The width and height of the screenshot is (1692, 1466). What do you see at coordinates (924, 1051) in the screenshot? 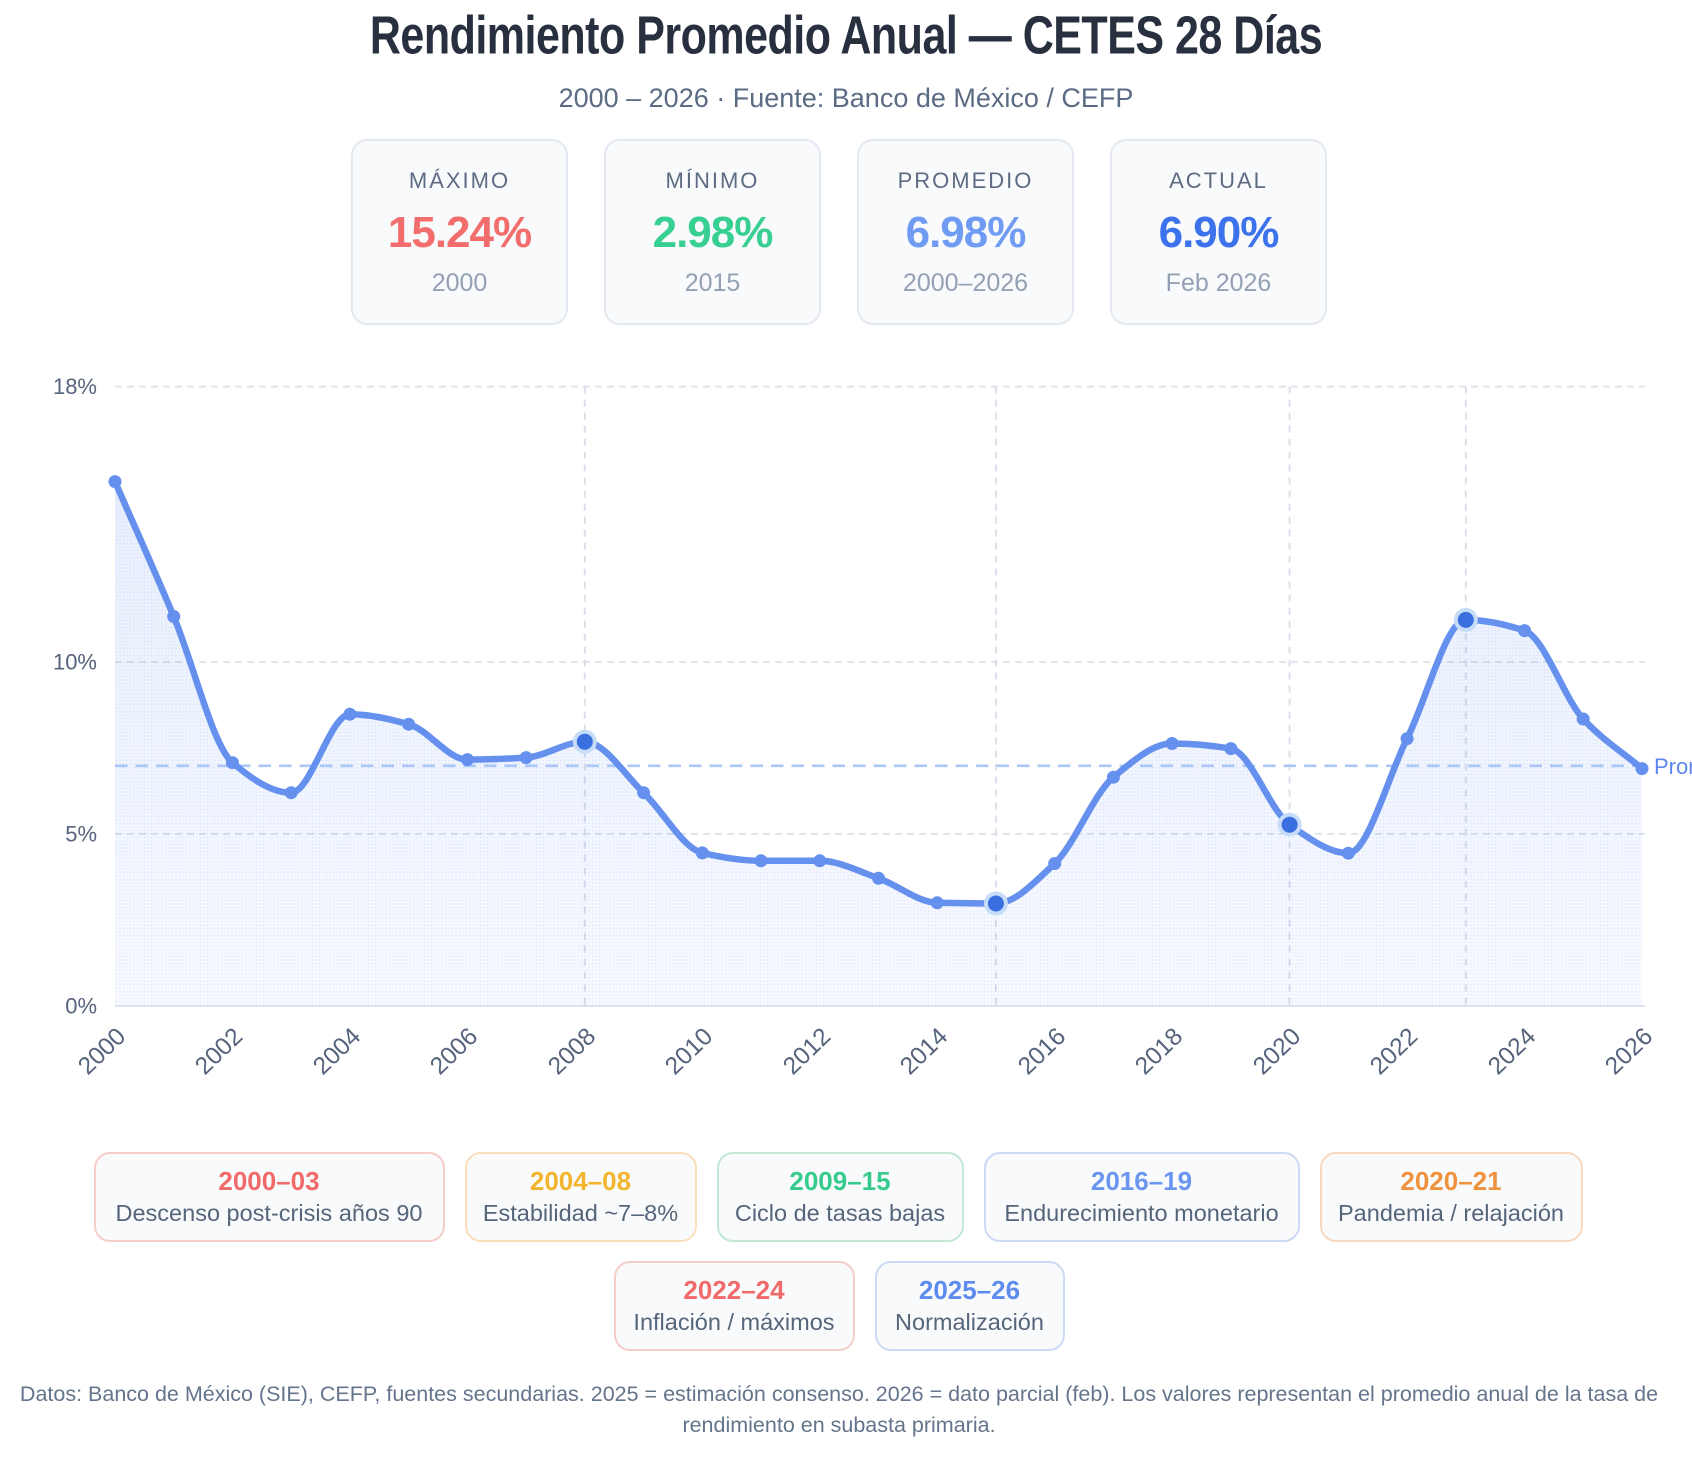
I see `svg-text: 2014` at bounding box center [924, 1051].